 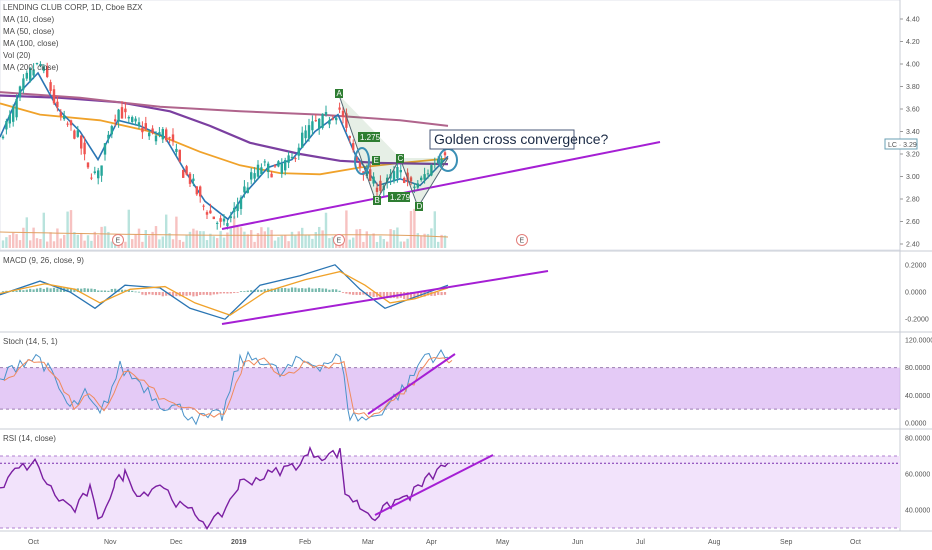 I want to click on macd-axis-label: 0.2000, so click(x=916, y=265).